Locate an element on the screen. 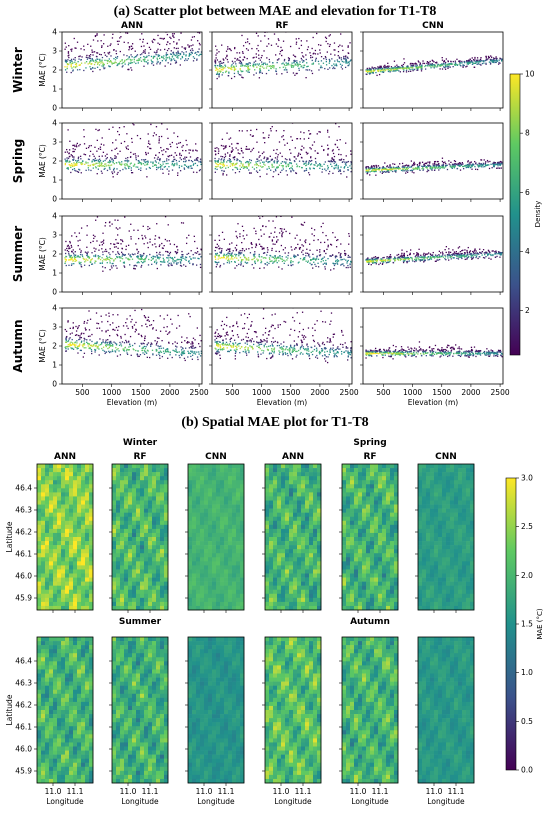 This screenshot has height=818, width=550. scatter-panel-spring-rf is located at coordinates (280, 158).